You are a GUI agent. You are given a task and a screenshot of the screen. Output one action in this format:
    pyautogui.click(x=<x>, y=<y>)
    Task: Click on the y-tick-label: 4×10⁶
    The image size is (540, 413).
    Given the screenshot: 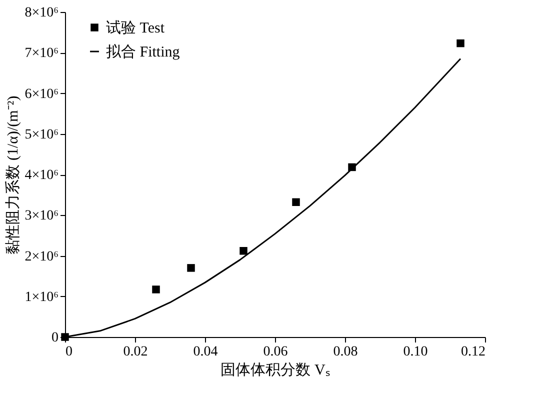 What is the action you would take?
    pyautogui.click(x=41, y=175)
    